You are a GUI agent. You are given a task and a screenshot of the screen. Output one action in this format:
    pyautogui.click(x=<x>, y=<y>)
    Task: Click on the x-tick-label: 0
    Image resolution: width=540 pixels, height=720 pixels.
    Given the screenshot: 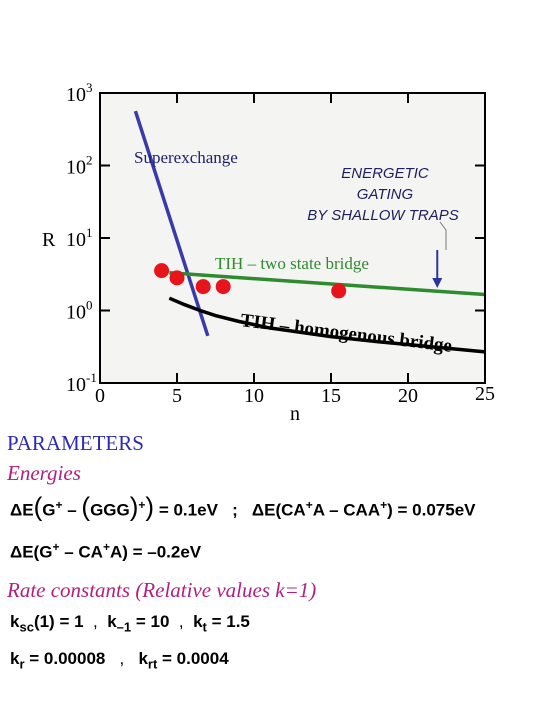 What is the action you would take?
    pyautogui.click(x=100, y=396)
    